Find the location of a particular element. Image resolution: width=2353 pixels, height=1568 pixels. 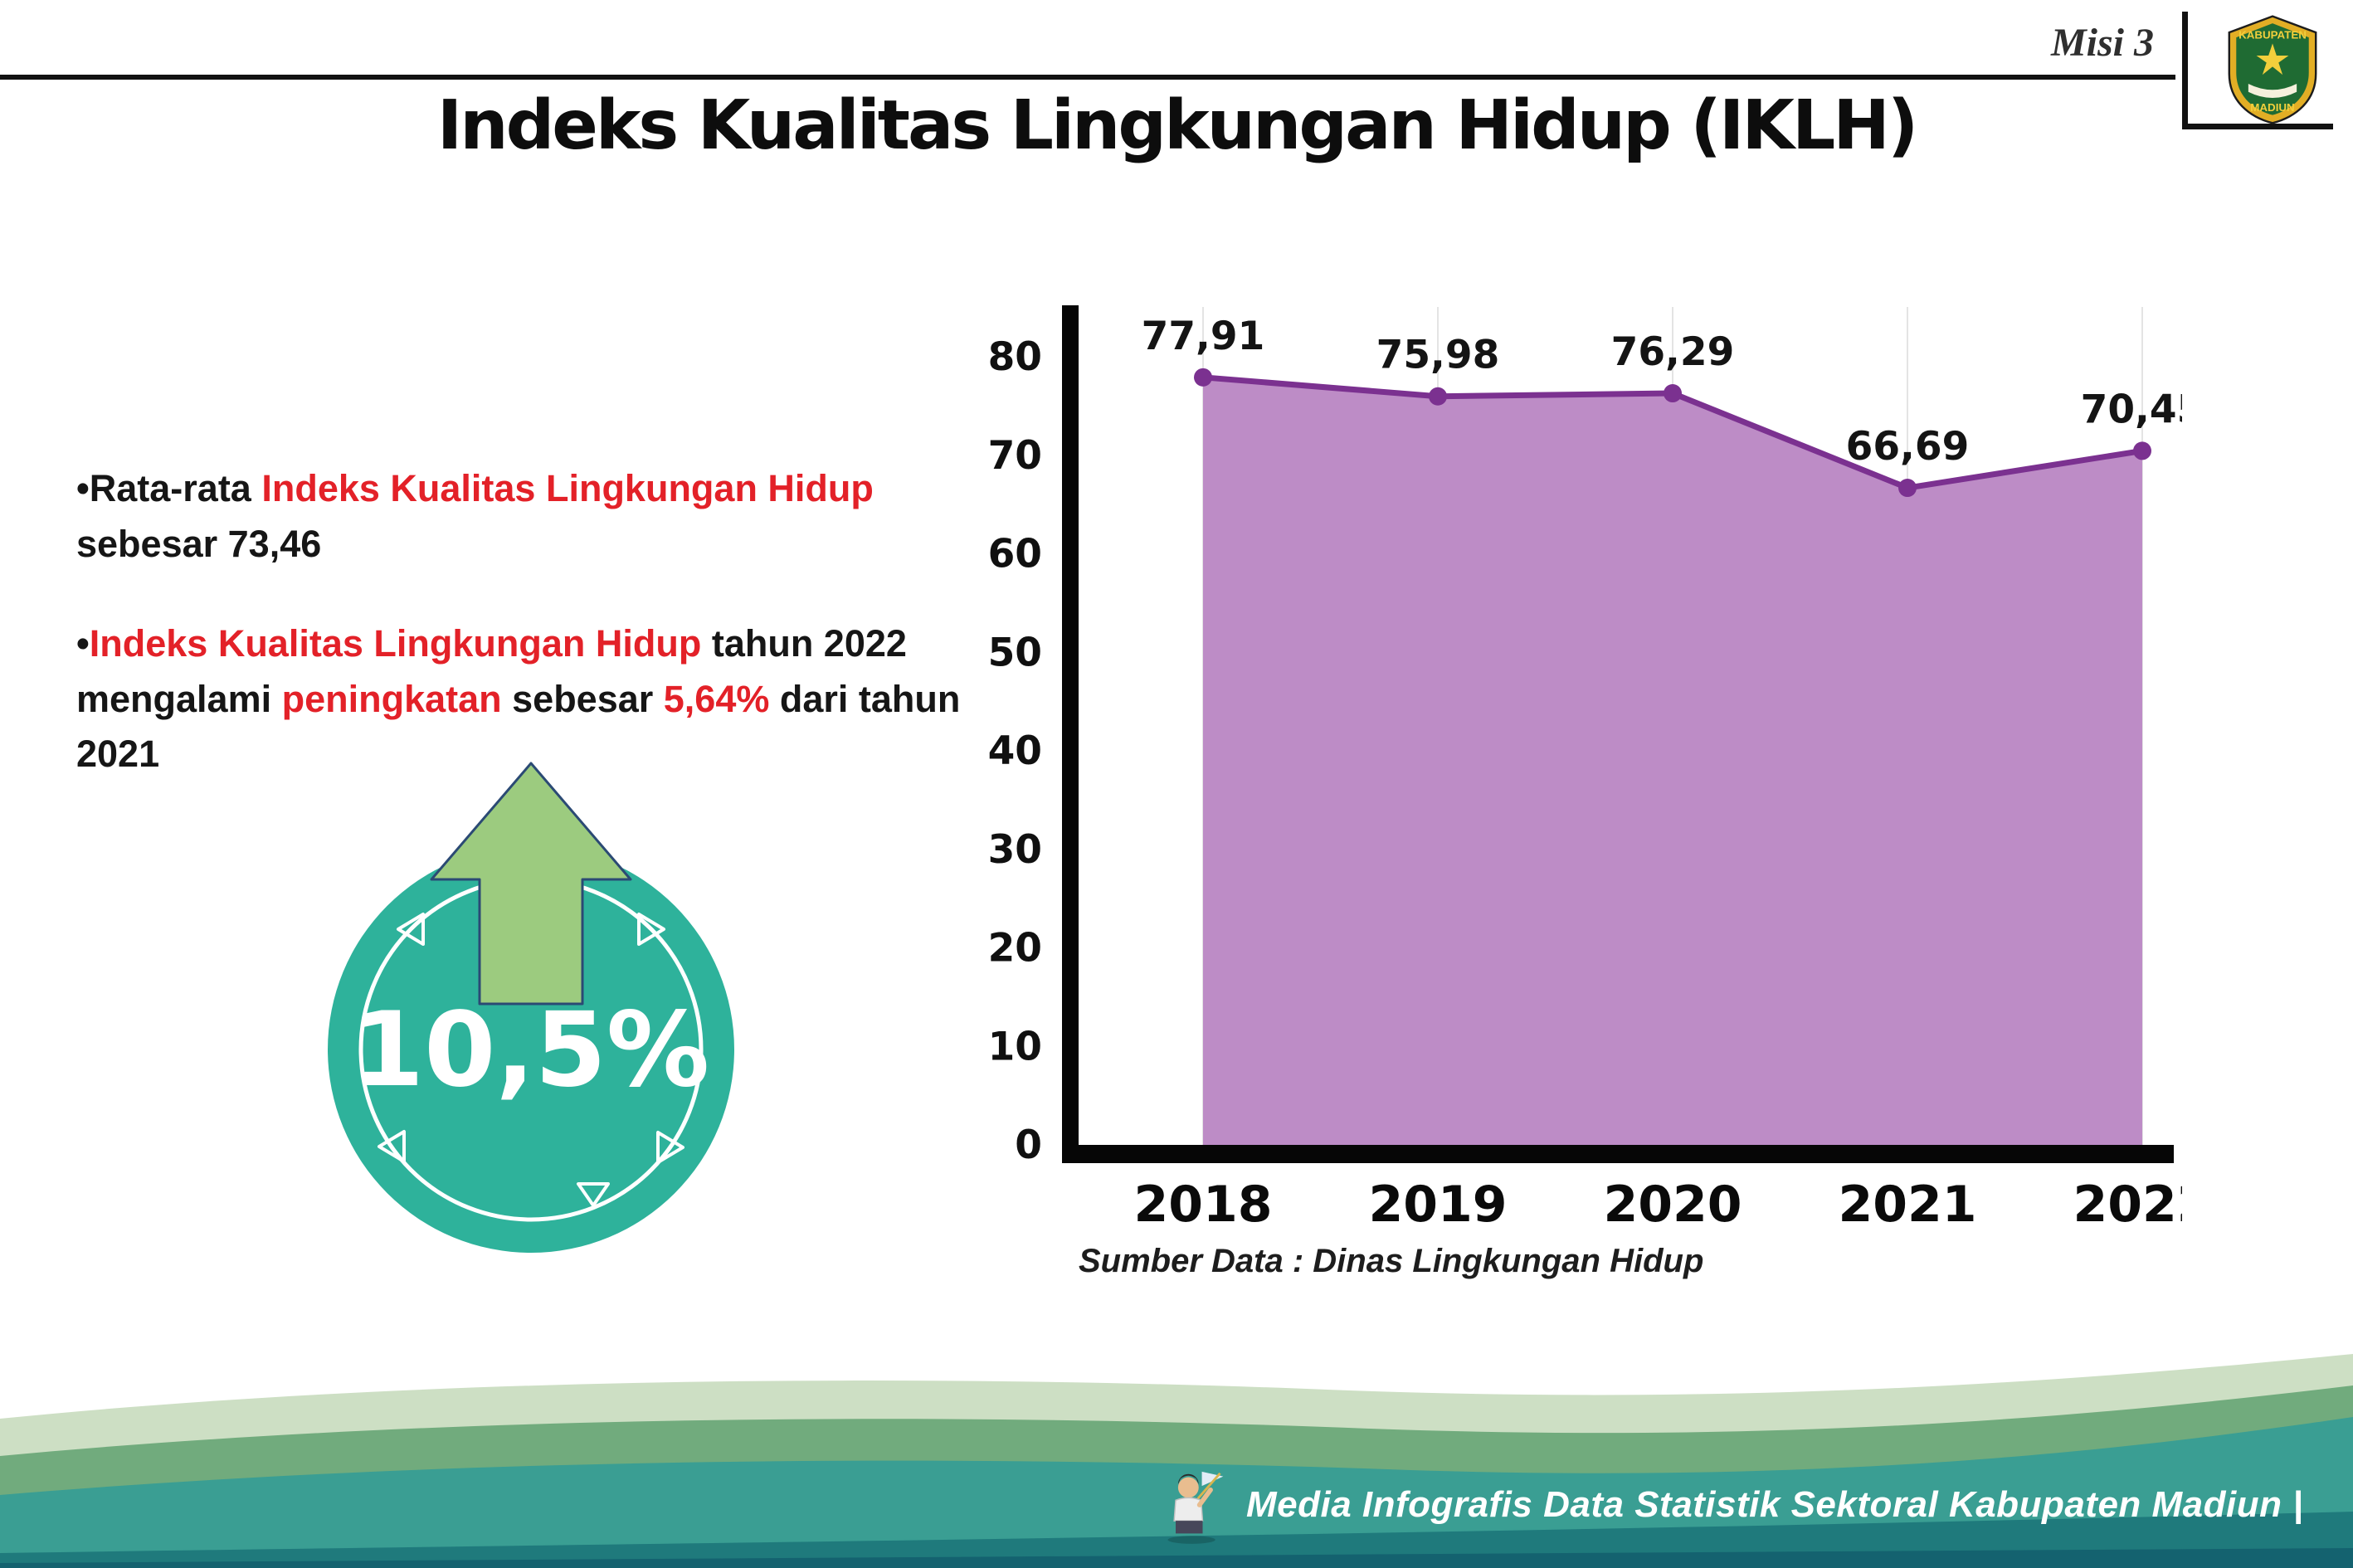

kabupaten-madiun-logo: KABUPATEN MADIUN is located at coordinates (2257, 70).